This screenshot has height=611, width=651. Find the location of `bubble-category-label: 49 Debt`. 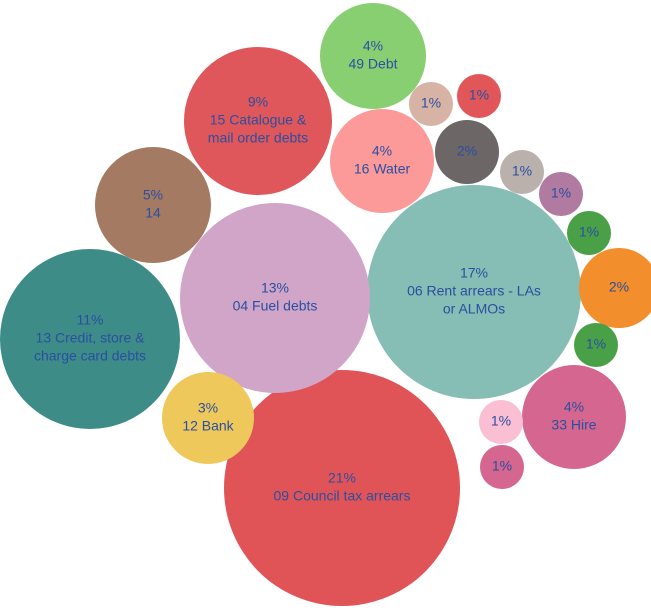

bubble-category-label: 49 Debt is located at coordinates (372, 64).